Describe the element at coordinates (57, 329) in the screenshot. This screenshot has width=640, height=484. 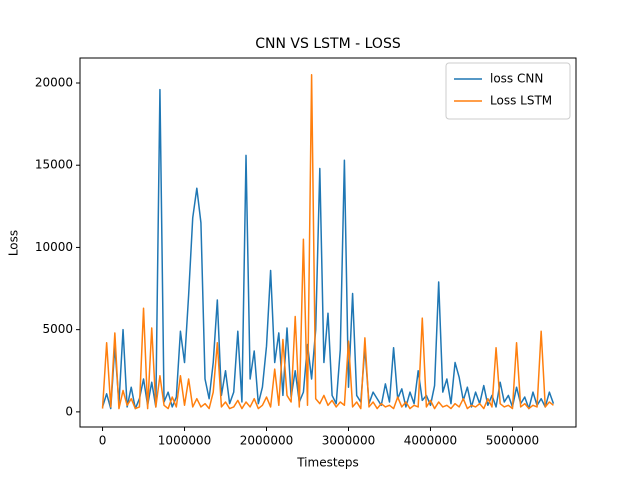
I see `y-tick-label: 5000` at that location.